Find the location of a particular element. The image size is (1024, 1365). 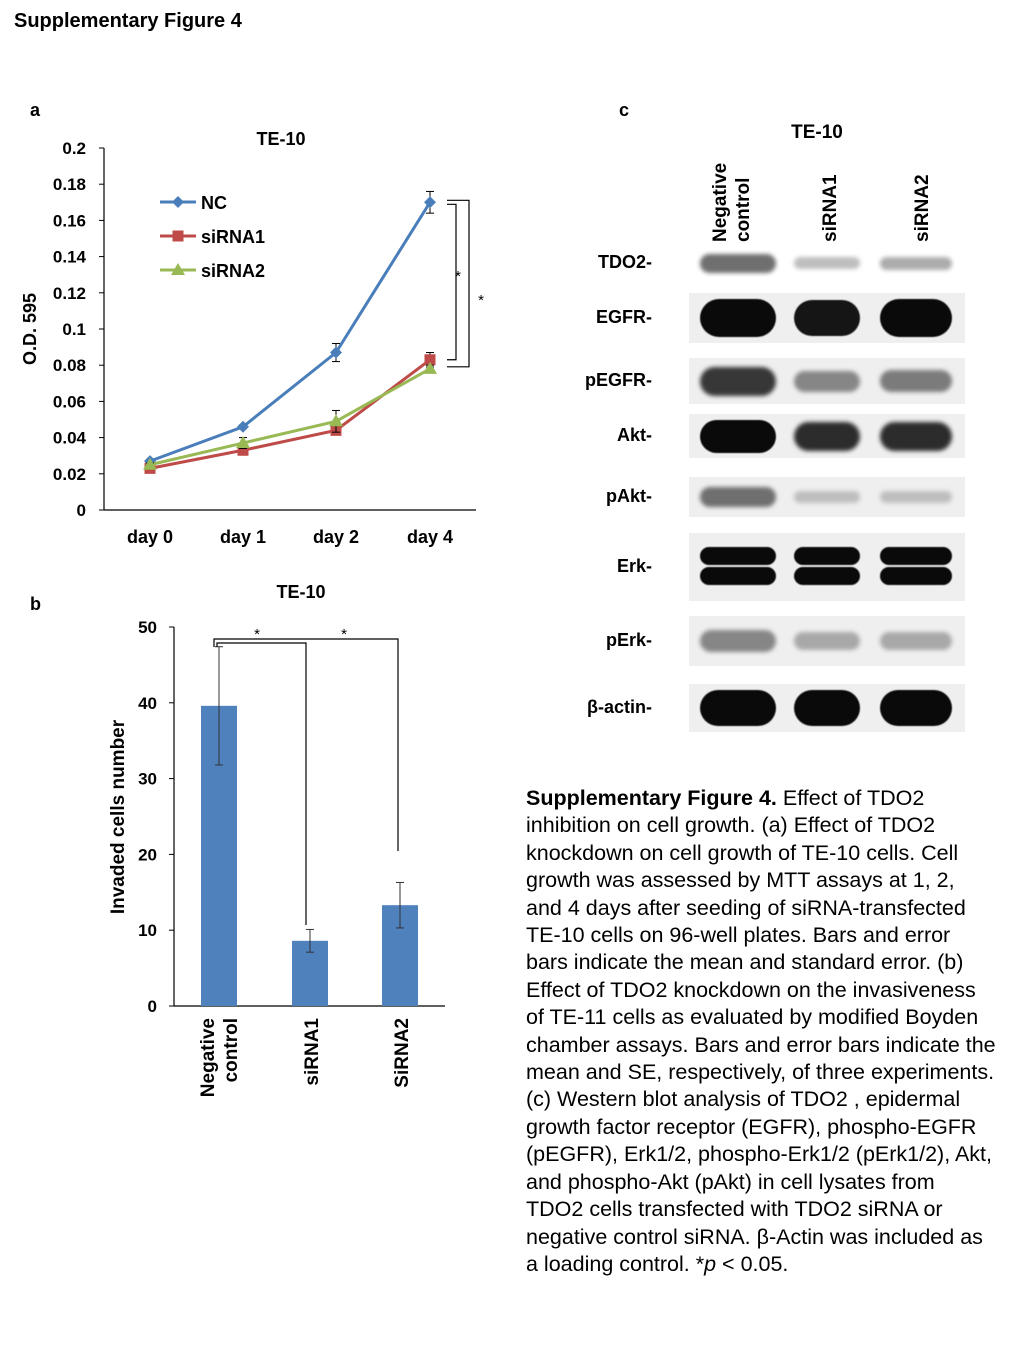

data-point-siRNA1 is located at coordinates (430, 360).